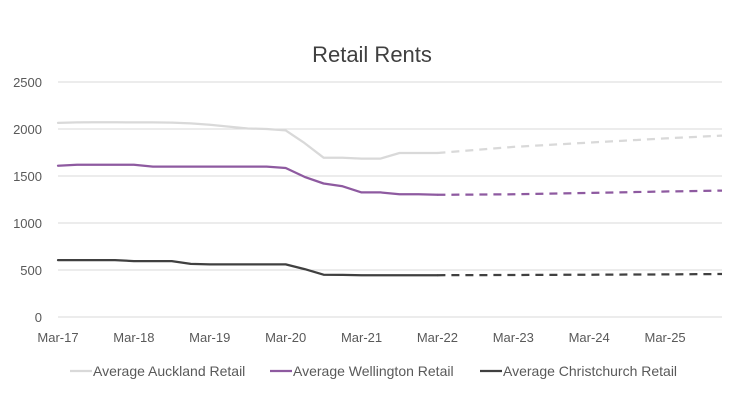 Image resolution: width=744 pixels, height=418 pixels. What do you see at coordinates (27, 176) in the screenshot?
I see `y-tick-label: 1500` at bounding box center [27, 176].